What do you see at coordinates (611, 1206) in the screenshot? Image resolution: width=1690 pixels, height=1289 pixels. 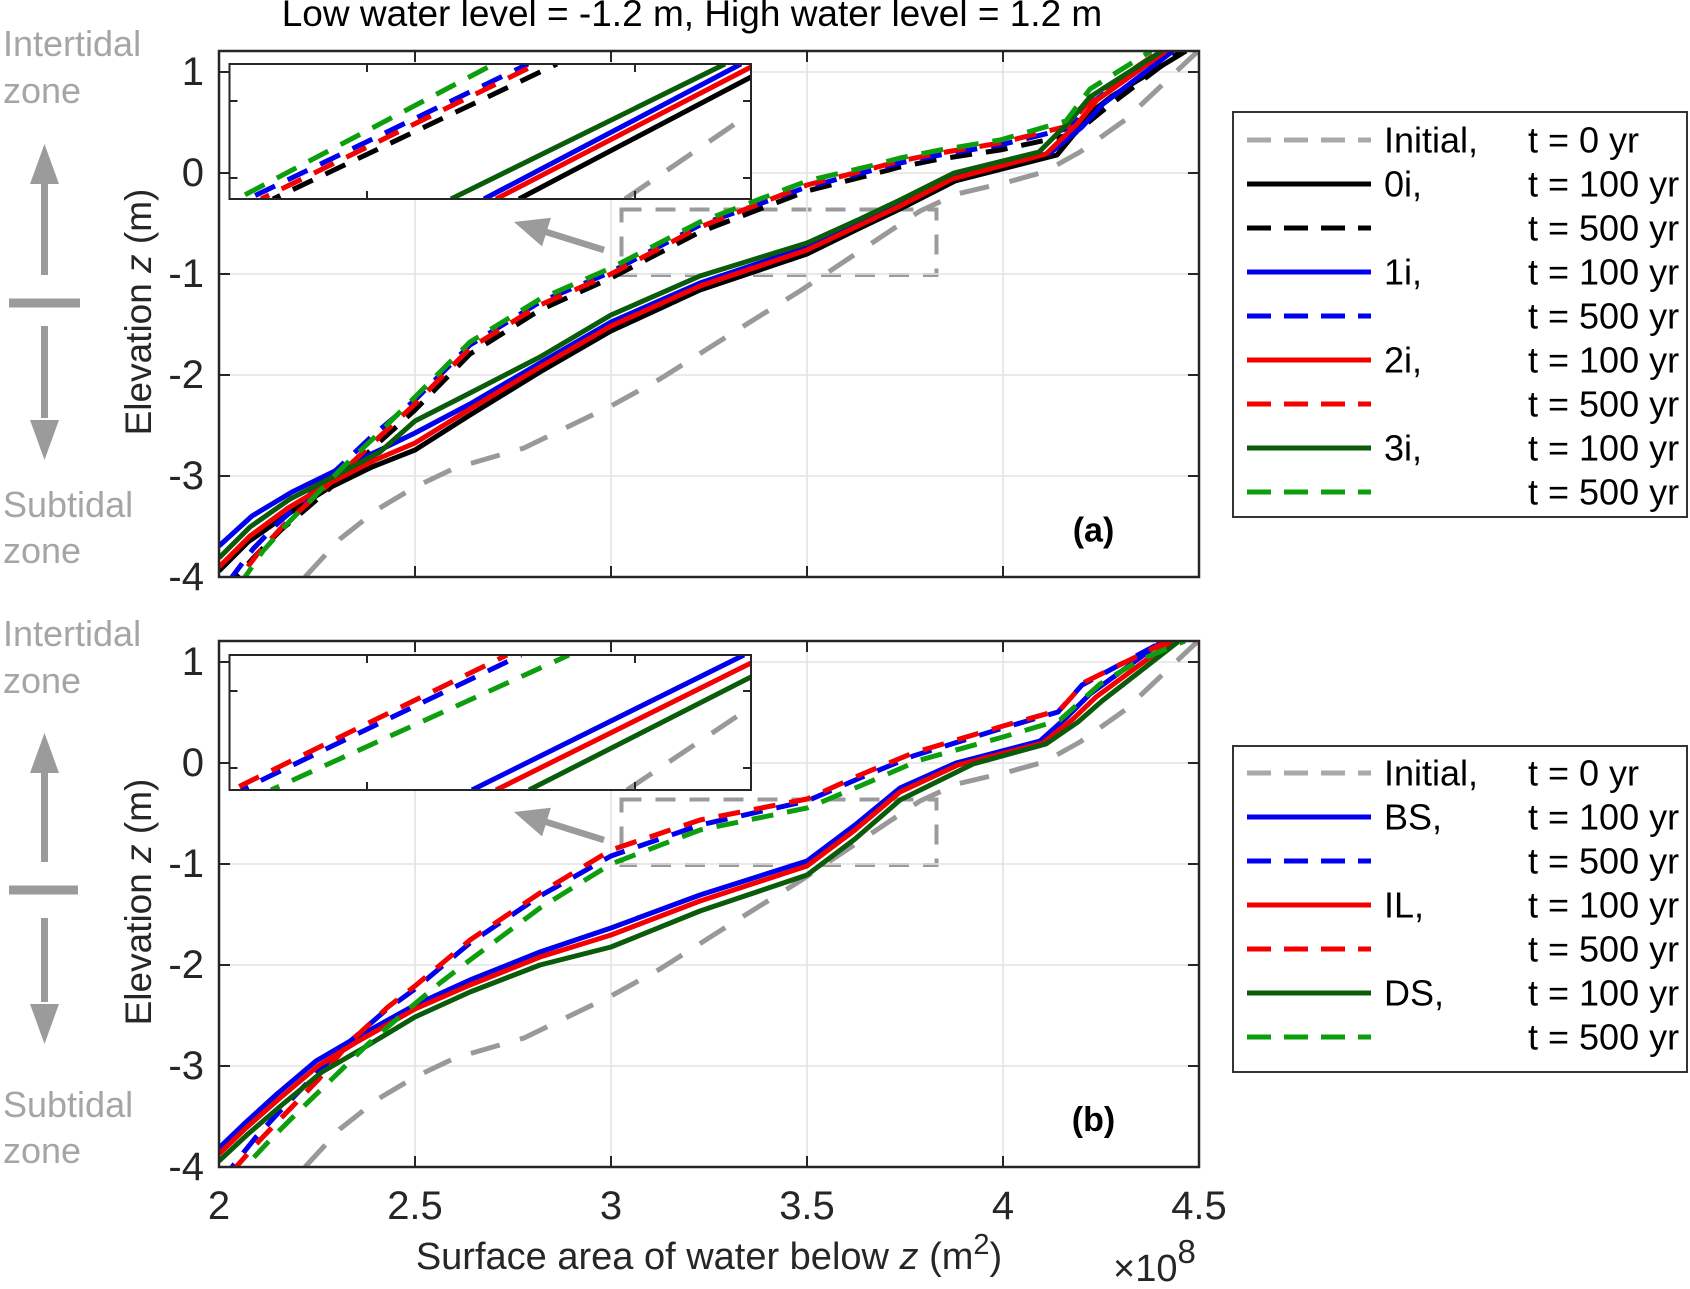 I see `svg-text: 3` at bounding box center [611, 1206].